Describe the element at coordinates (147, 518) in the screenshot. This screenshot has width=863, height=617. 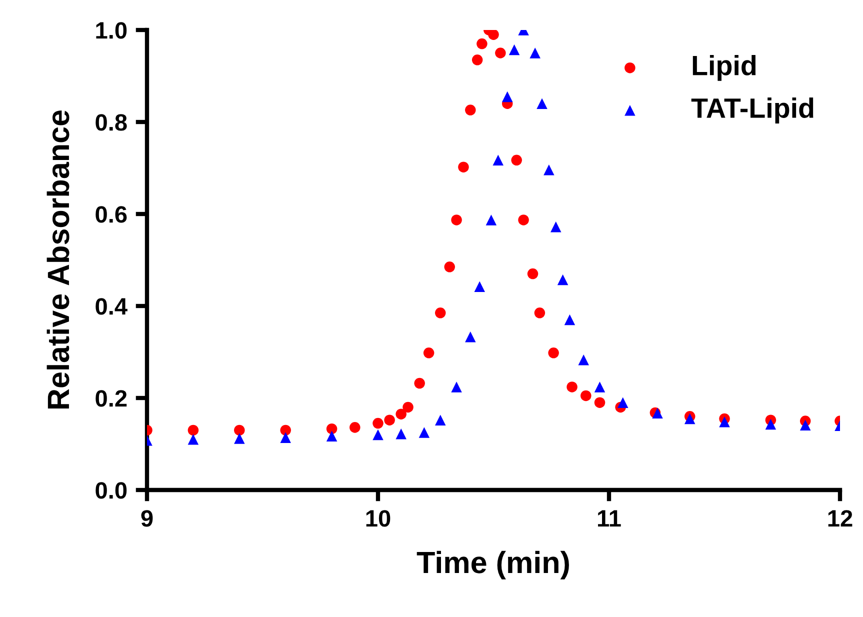
I see `x-tick-label: 9` at that location.